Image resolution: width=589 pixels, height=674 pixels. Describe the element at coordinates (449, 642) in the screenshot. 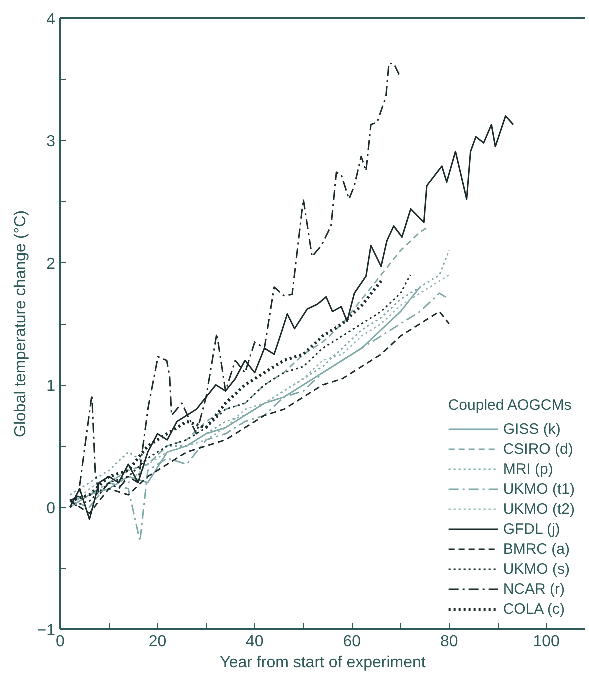

I see `x-tick-label: 80` at that location.